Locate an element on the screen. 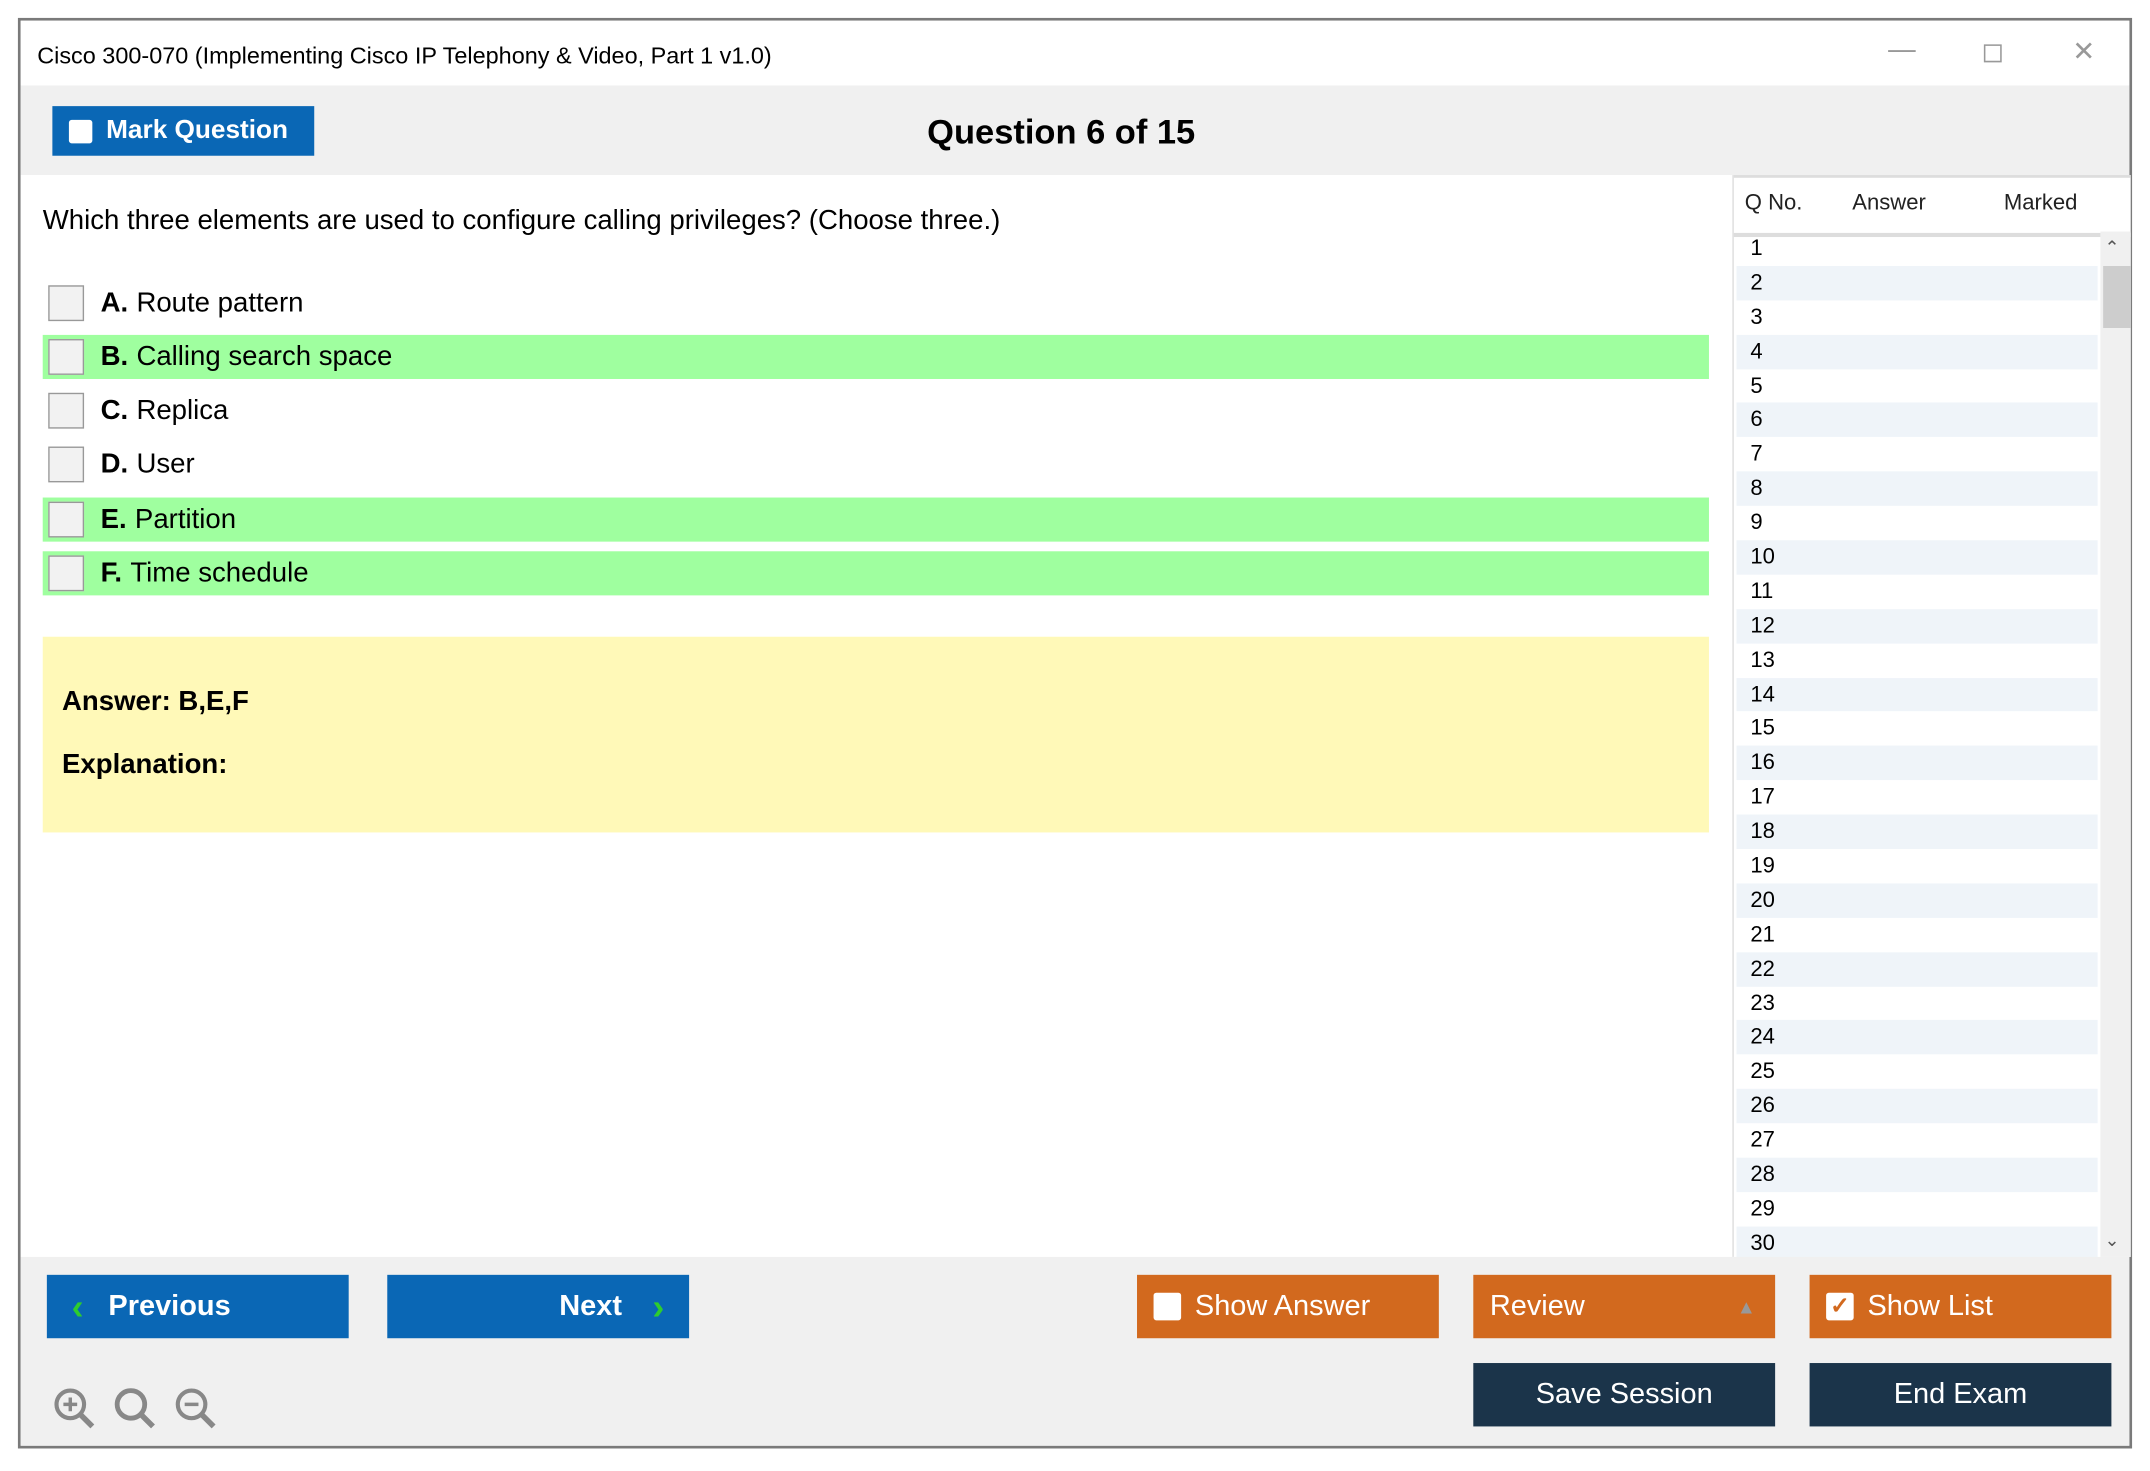 Image resolution: width=2150 pixels, height=1471 pixels. option-b: B. Calling search space is located at coordinates (875, 357).